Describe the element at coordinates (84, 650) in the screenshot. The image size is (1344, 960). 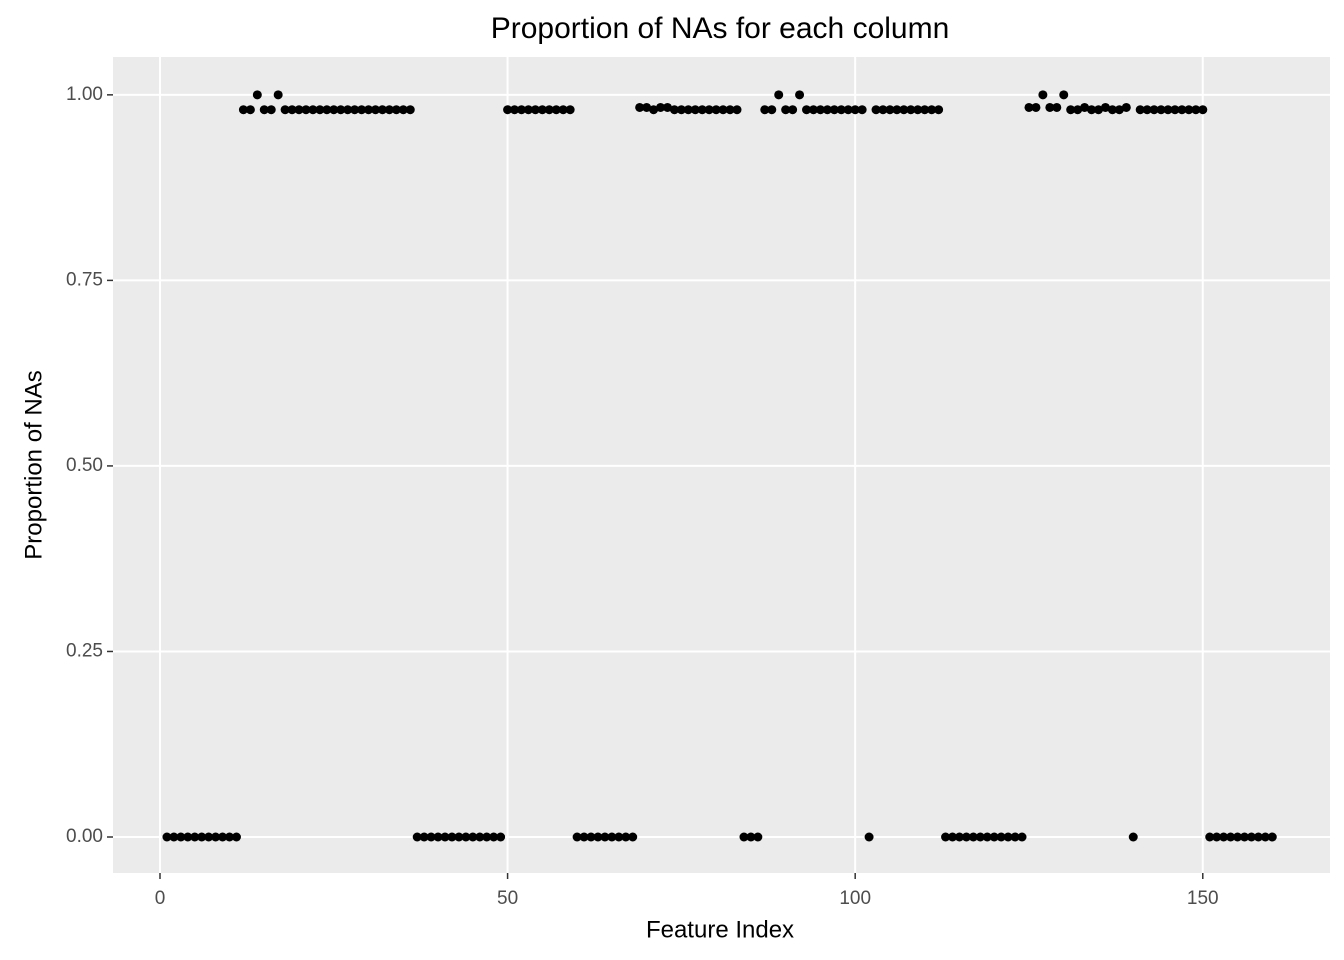
I see `y-tick-label: 0.25` at that location.